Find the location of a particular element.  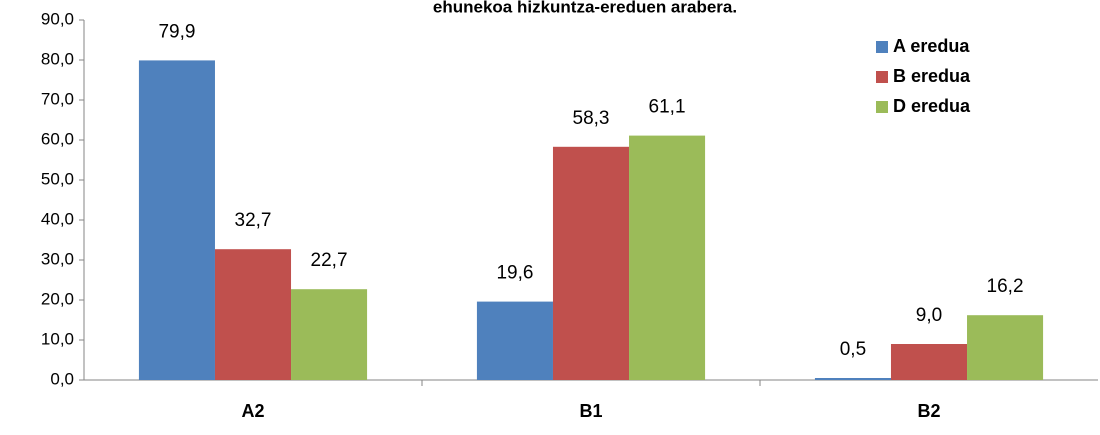

legend-label: A eredua is located at coordinates (931, 46).